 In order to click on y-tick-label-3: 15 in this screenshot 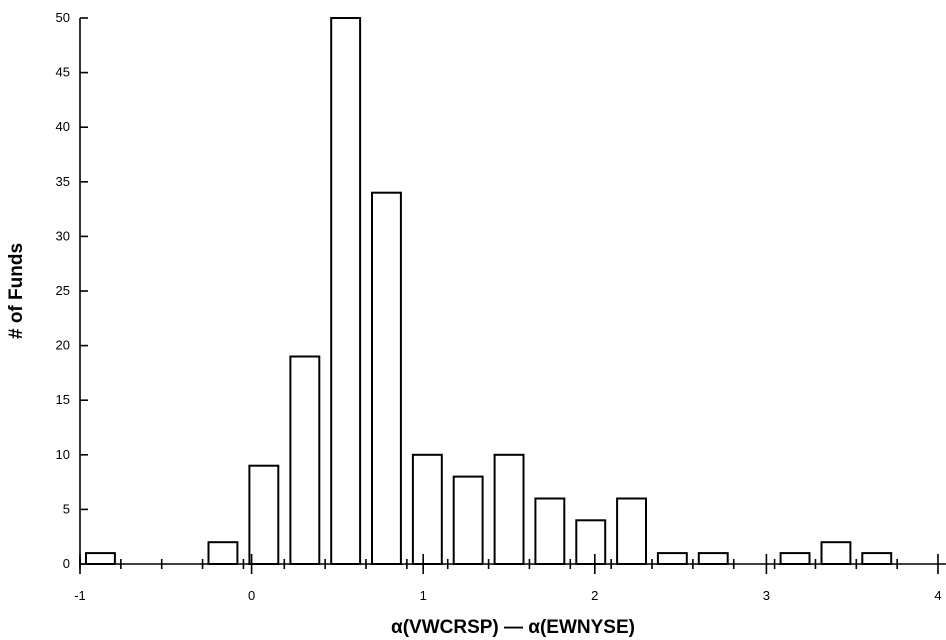, I will do `click(63, 399)`.